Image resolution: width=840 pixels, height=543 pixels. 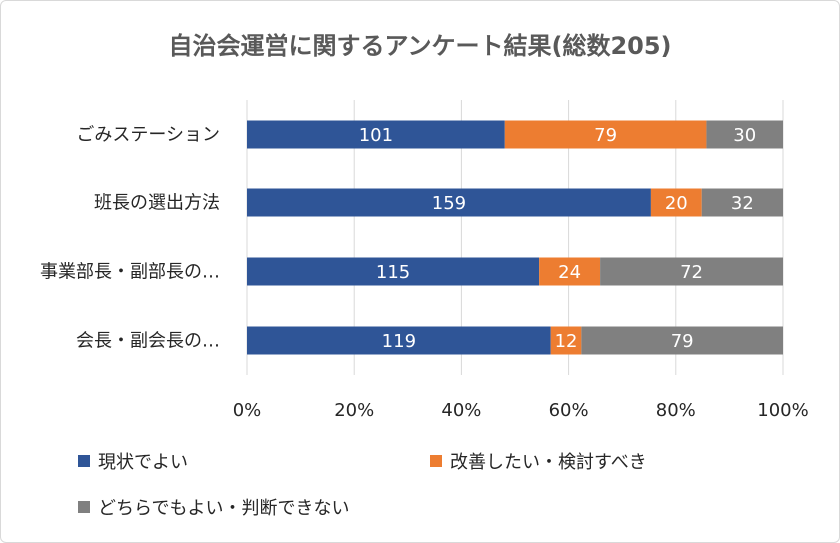 What do you see at coordinates (461, 410) in the screenshot?
I see `x-tick-label: 40%` at bounding box center [461, 410].